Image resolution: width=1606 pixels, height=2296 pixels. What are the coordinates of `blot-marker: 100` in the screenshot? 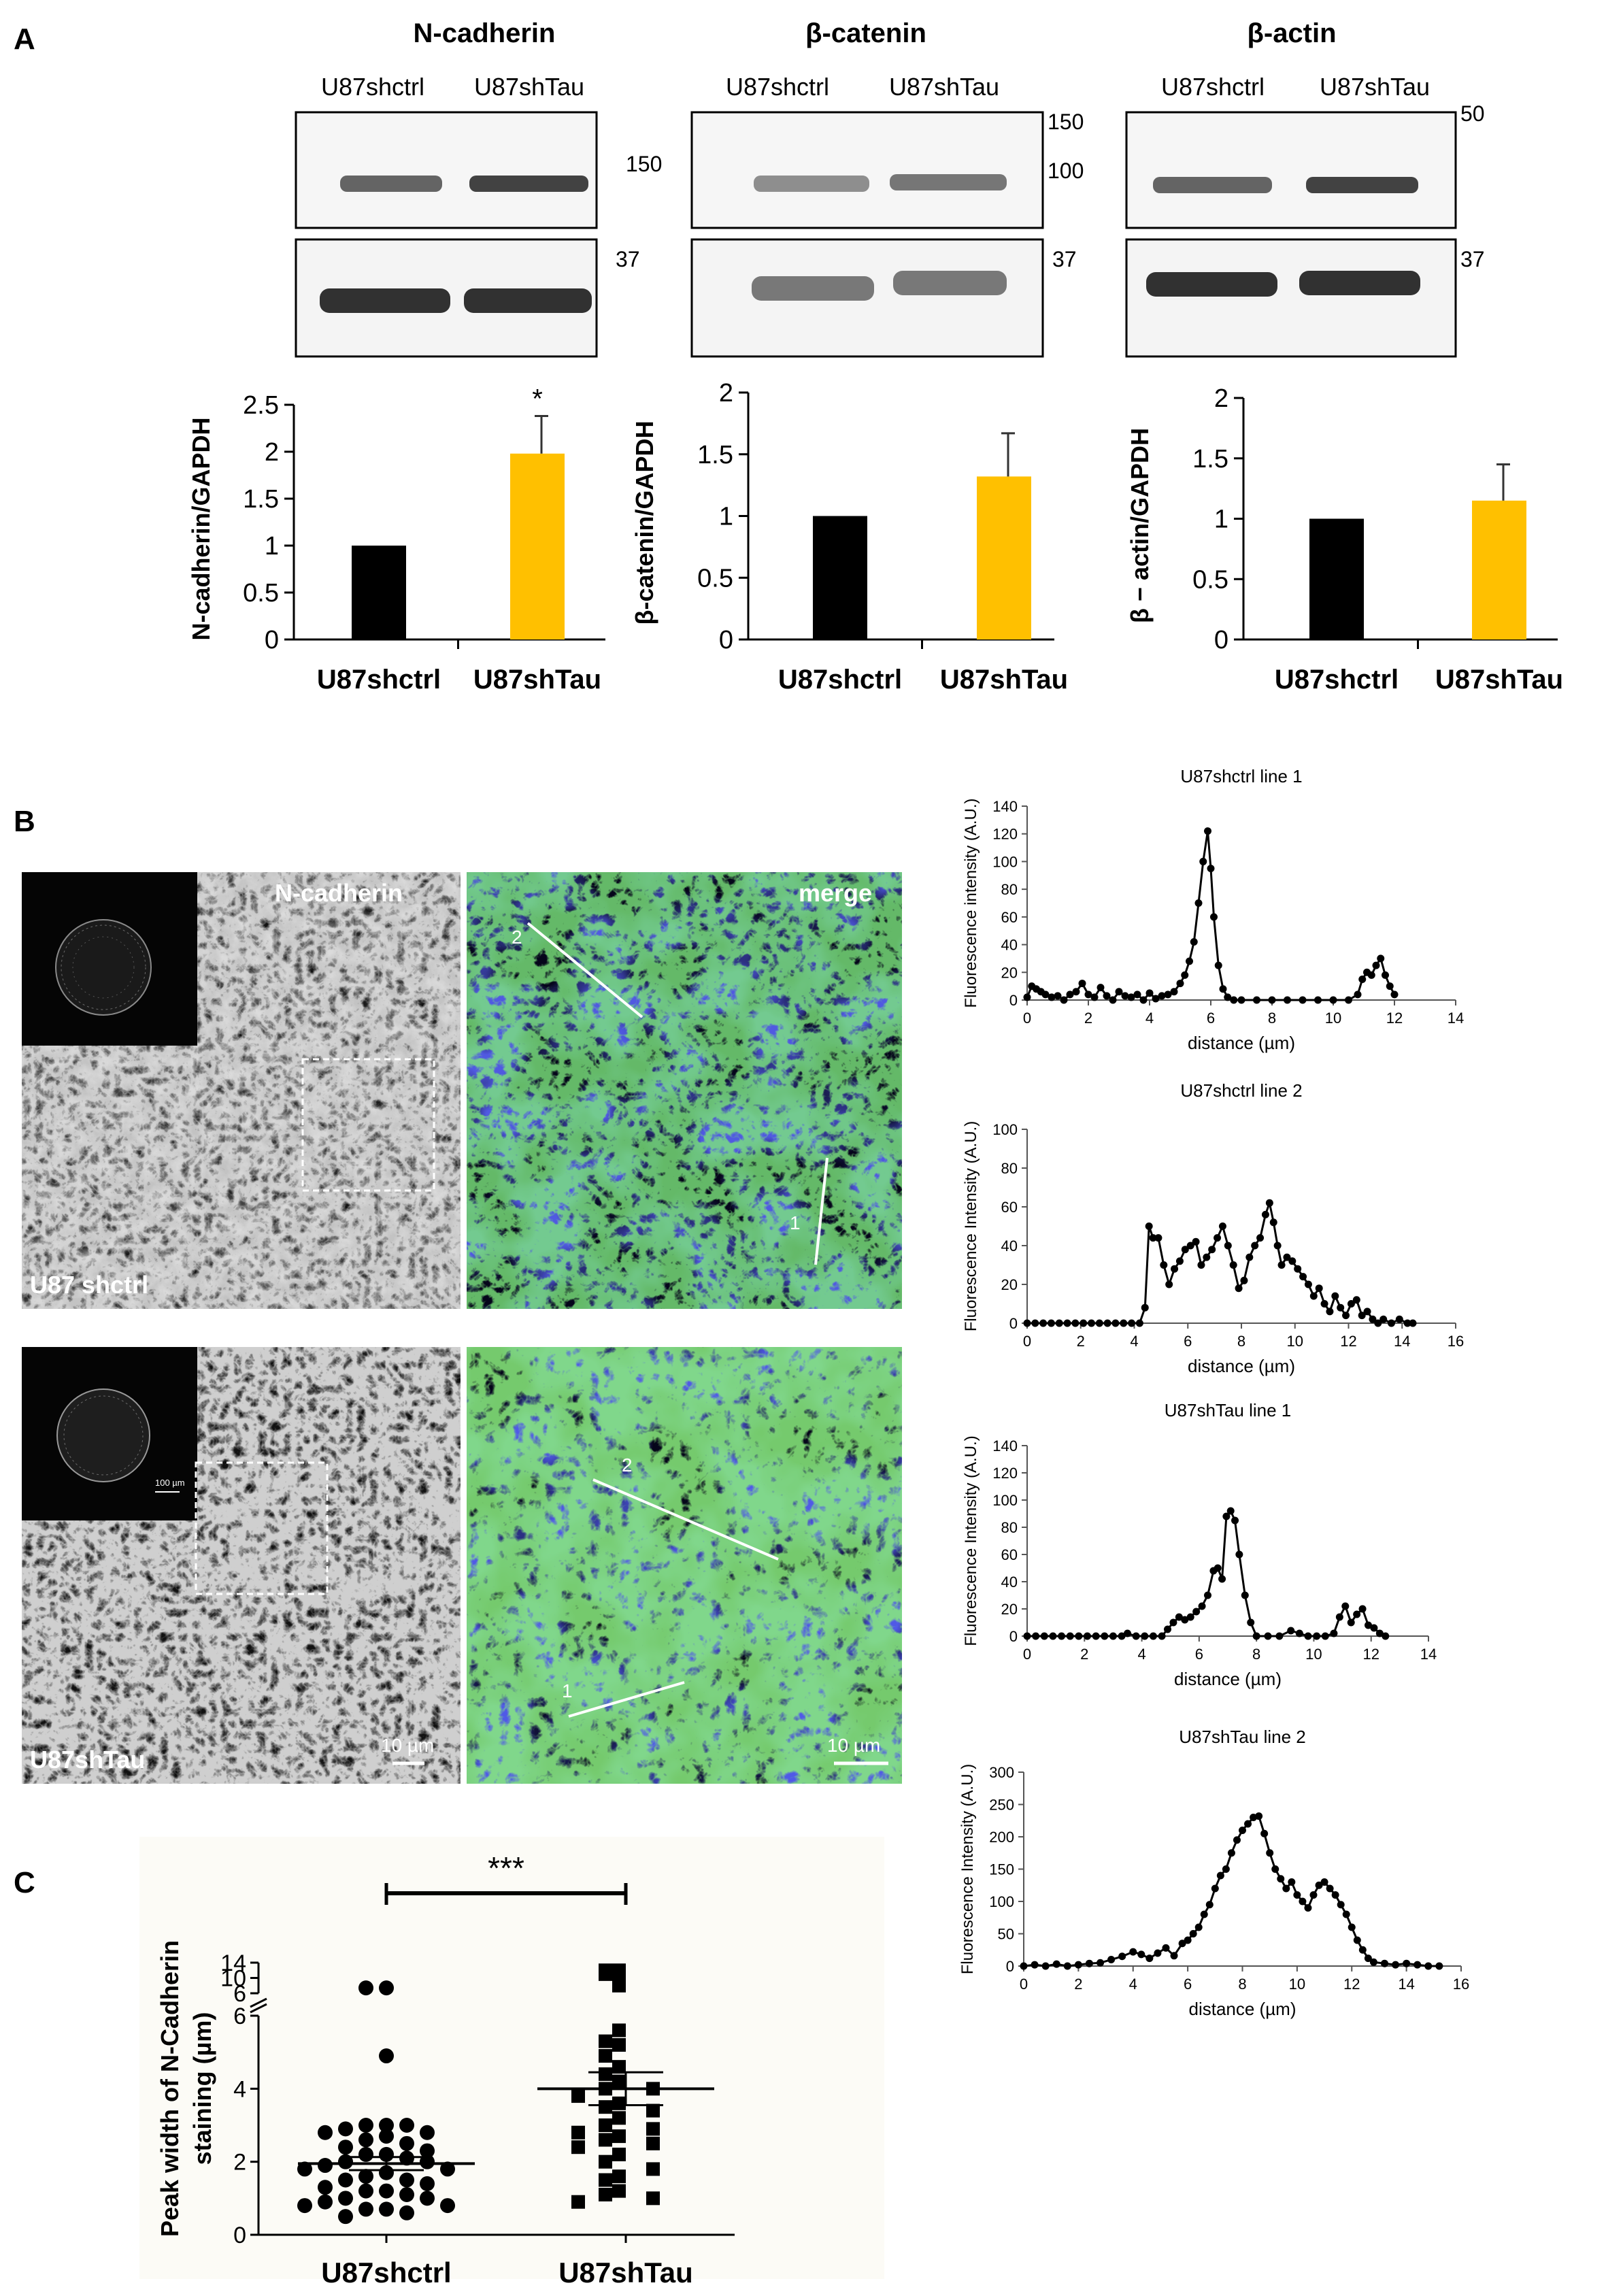 It's located at (1066, 171).